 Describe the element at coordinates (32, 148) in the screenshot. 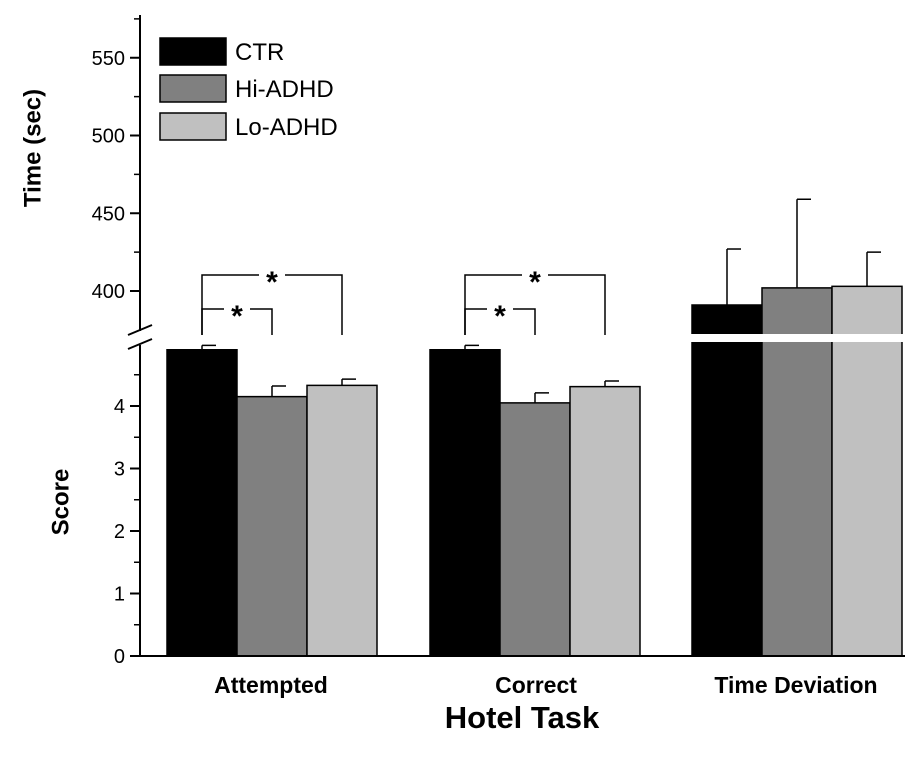

I see `y-axis-title-time: Time (sec)` at that location.